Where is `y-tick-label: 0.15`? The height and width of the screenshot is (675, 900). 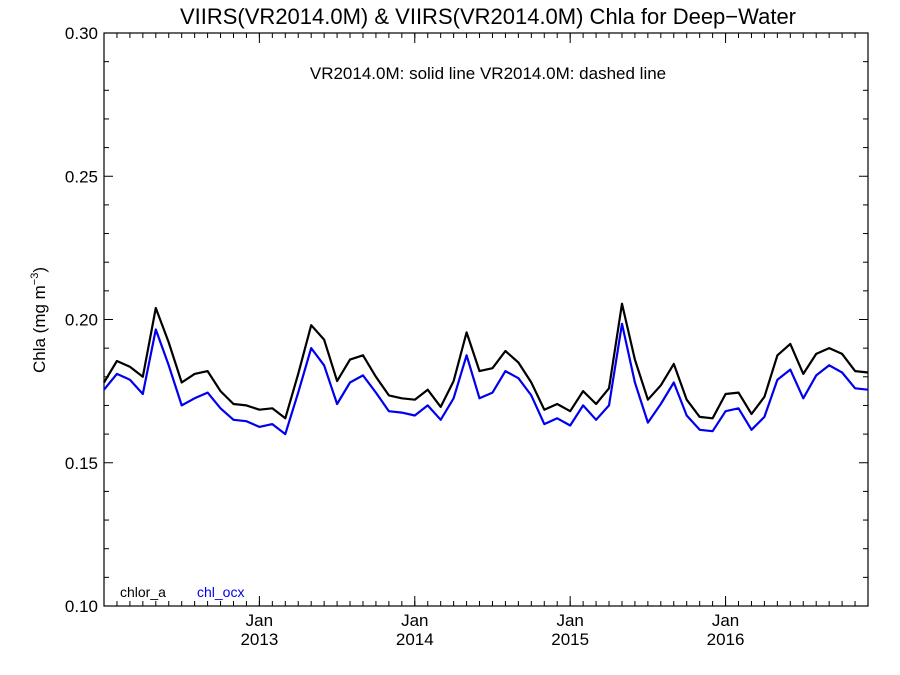 y-tick-label: 0.15 is located at coordinates (81, 463).